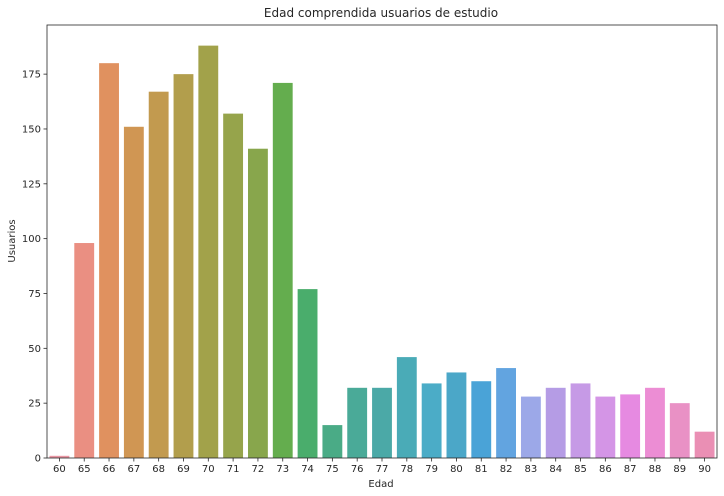 The height and width of the screenshot is (496, 724). Describe the element at coordinates (531, 469) in the screenshot. I see `x-tick-label: 83` at that location.